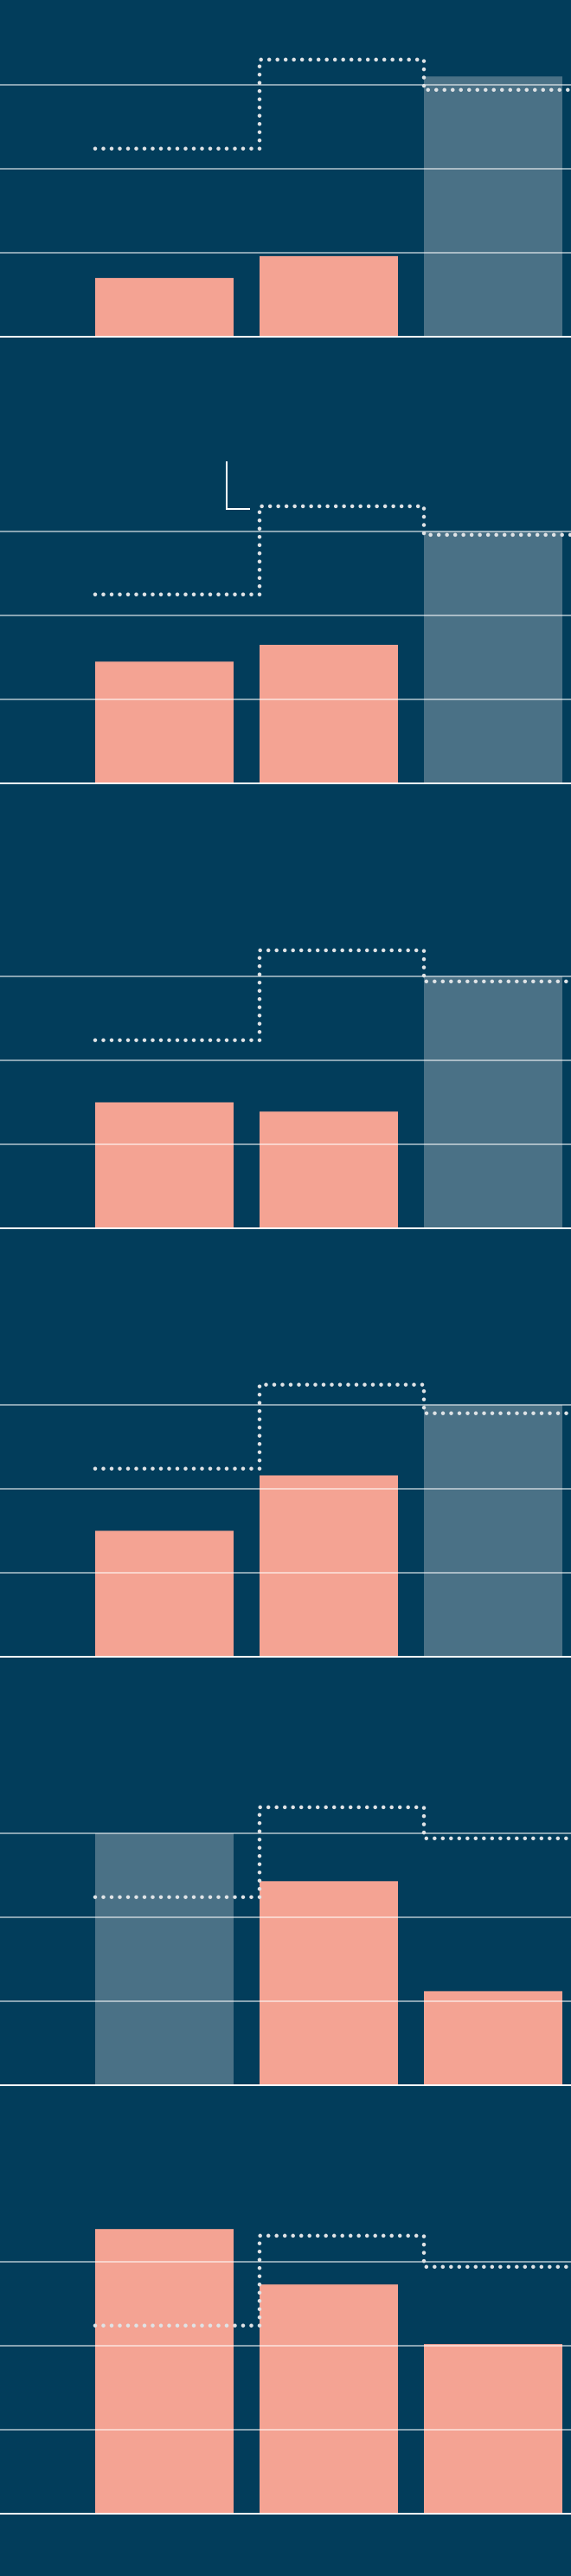 The height and width of the screenshot is (2576, 571). Describe the element at coordinates (238, 485) in the screenshot. I see `annotation-leader` at that location.